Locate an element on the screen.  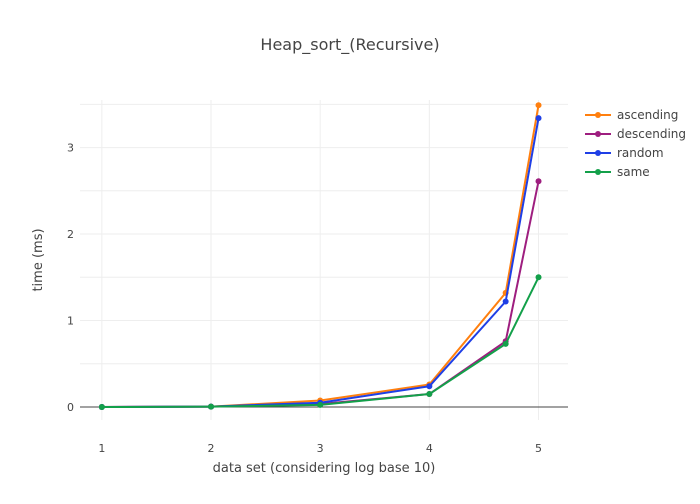
chart-title: Heap_sort_(Recursive) is located at coordinates (349, 45).